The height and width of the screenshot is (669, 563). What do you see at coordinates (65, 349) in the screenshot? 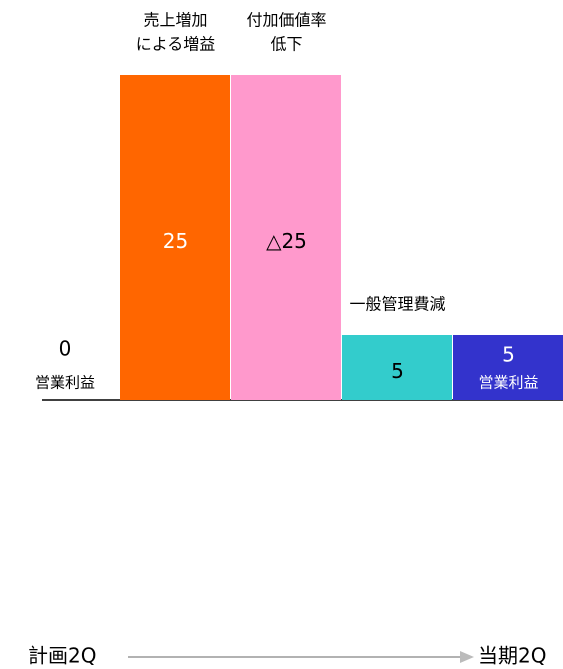
I see `start-value: 0` at bounding box center [65, 349].